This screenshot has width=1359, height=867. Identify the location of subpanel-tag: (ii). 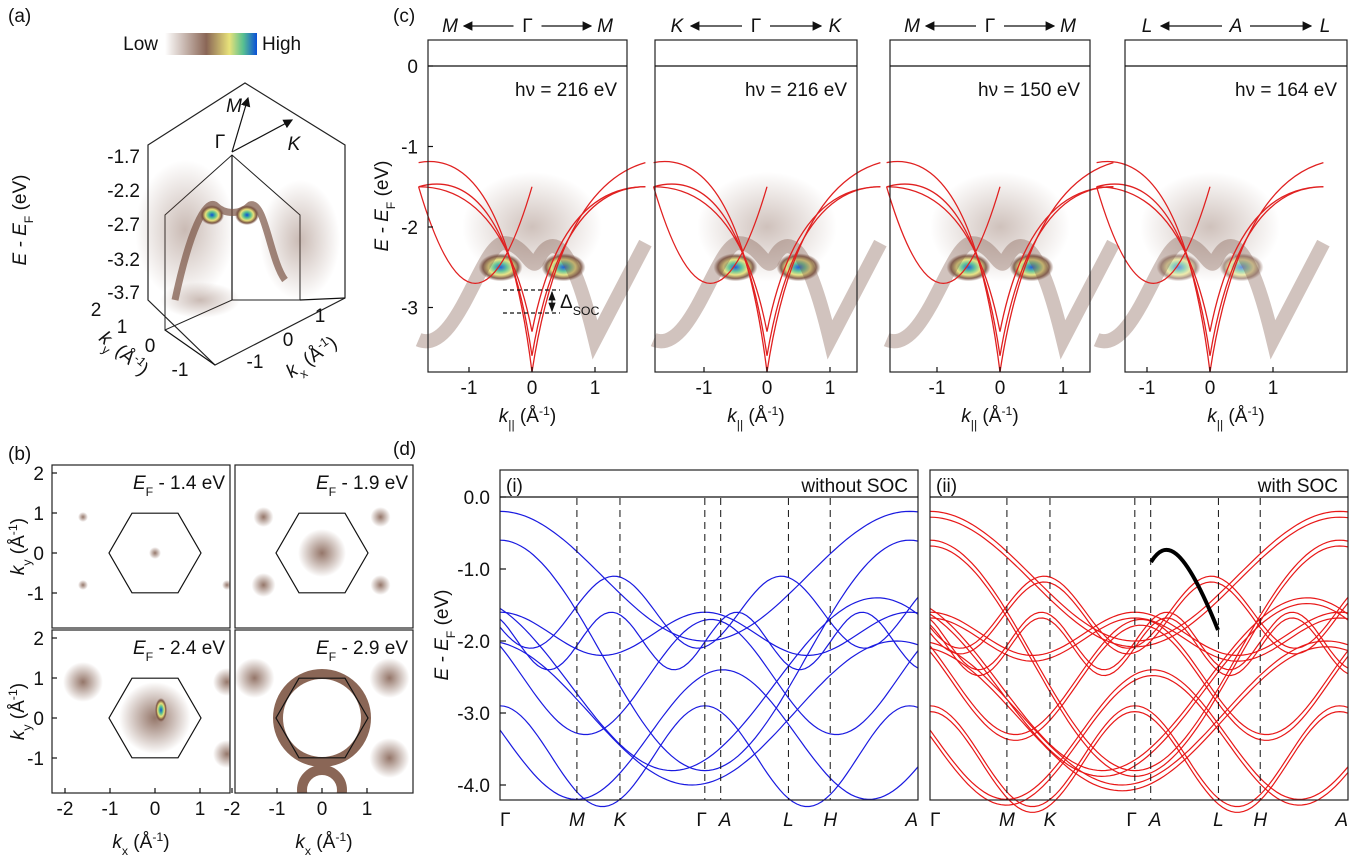
(946, 486).